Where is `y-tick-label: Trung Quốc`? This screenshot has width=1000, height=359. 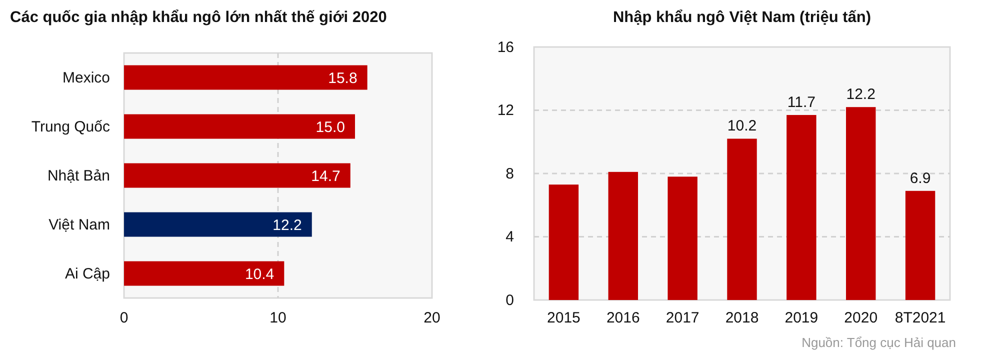
y-tick-label: Trung Quốc is located at coordinates (70, 127).